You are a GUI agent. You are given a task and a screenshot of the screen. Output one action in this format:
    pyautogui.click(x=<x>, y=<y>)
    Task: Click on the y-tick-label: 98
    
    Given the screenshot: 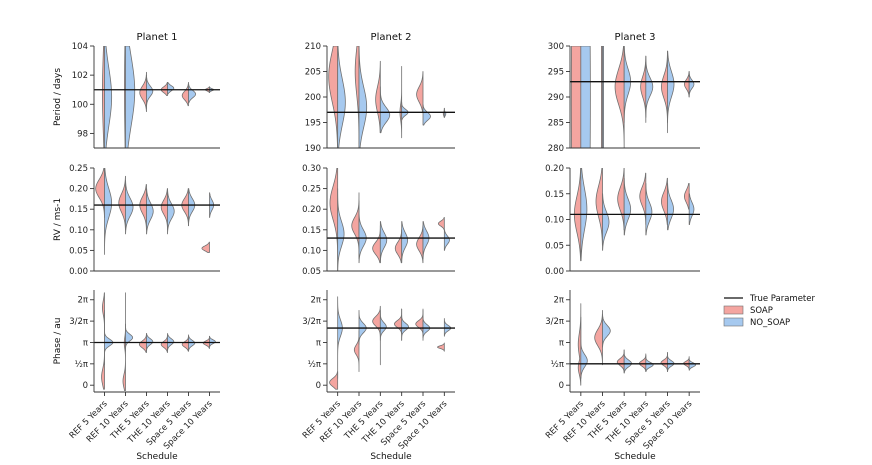 What is the action you would take?
    pyautogui.click(x=82, y=134)
    